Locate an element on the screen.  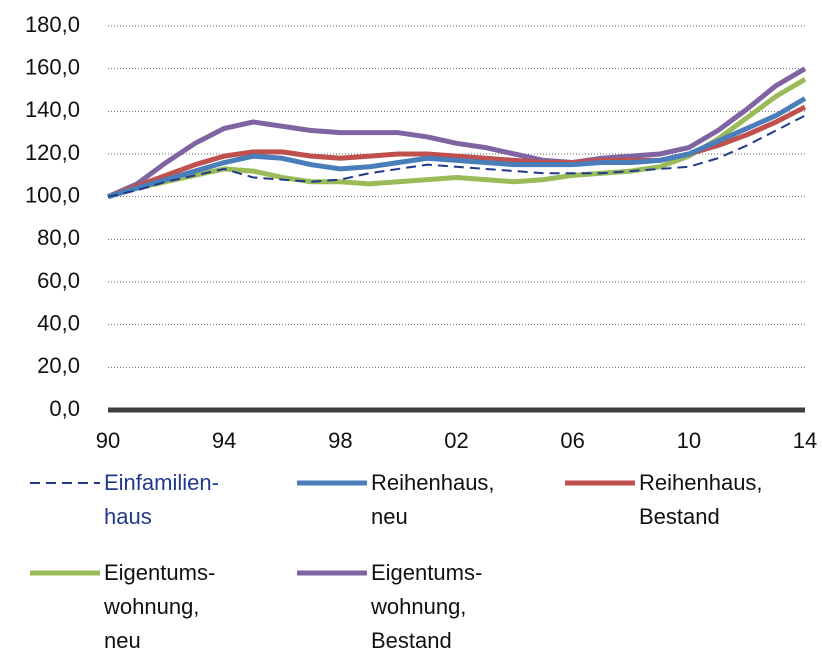
legend-entry: Einfamilien- haus is located at coordinates (124, 500).